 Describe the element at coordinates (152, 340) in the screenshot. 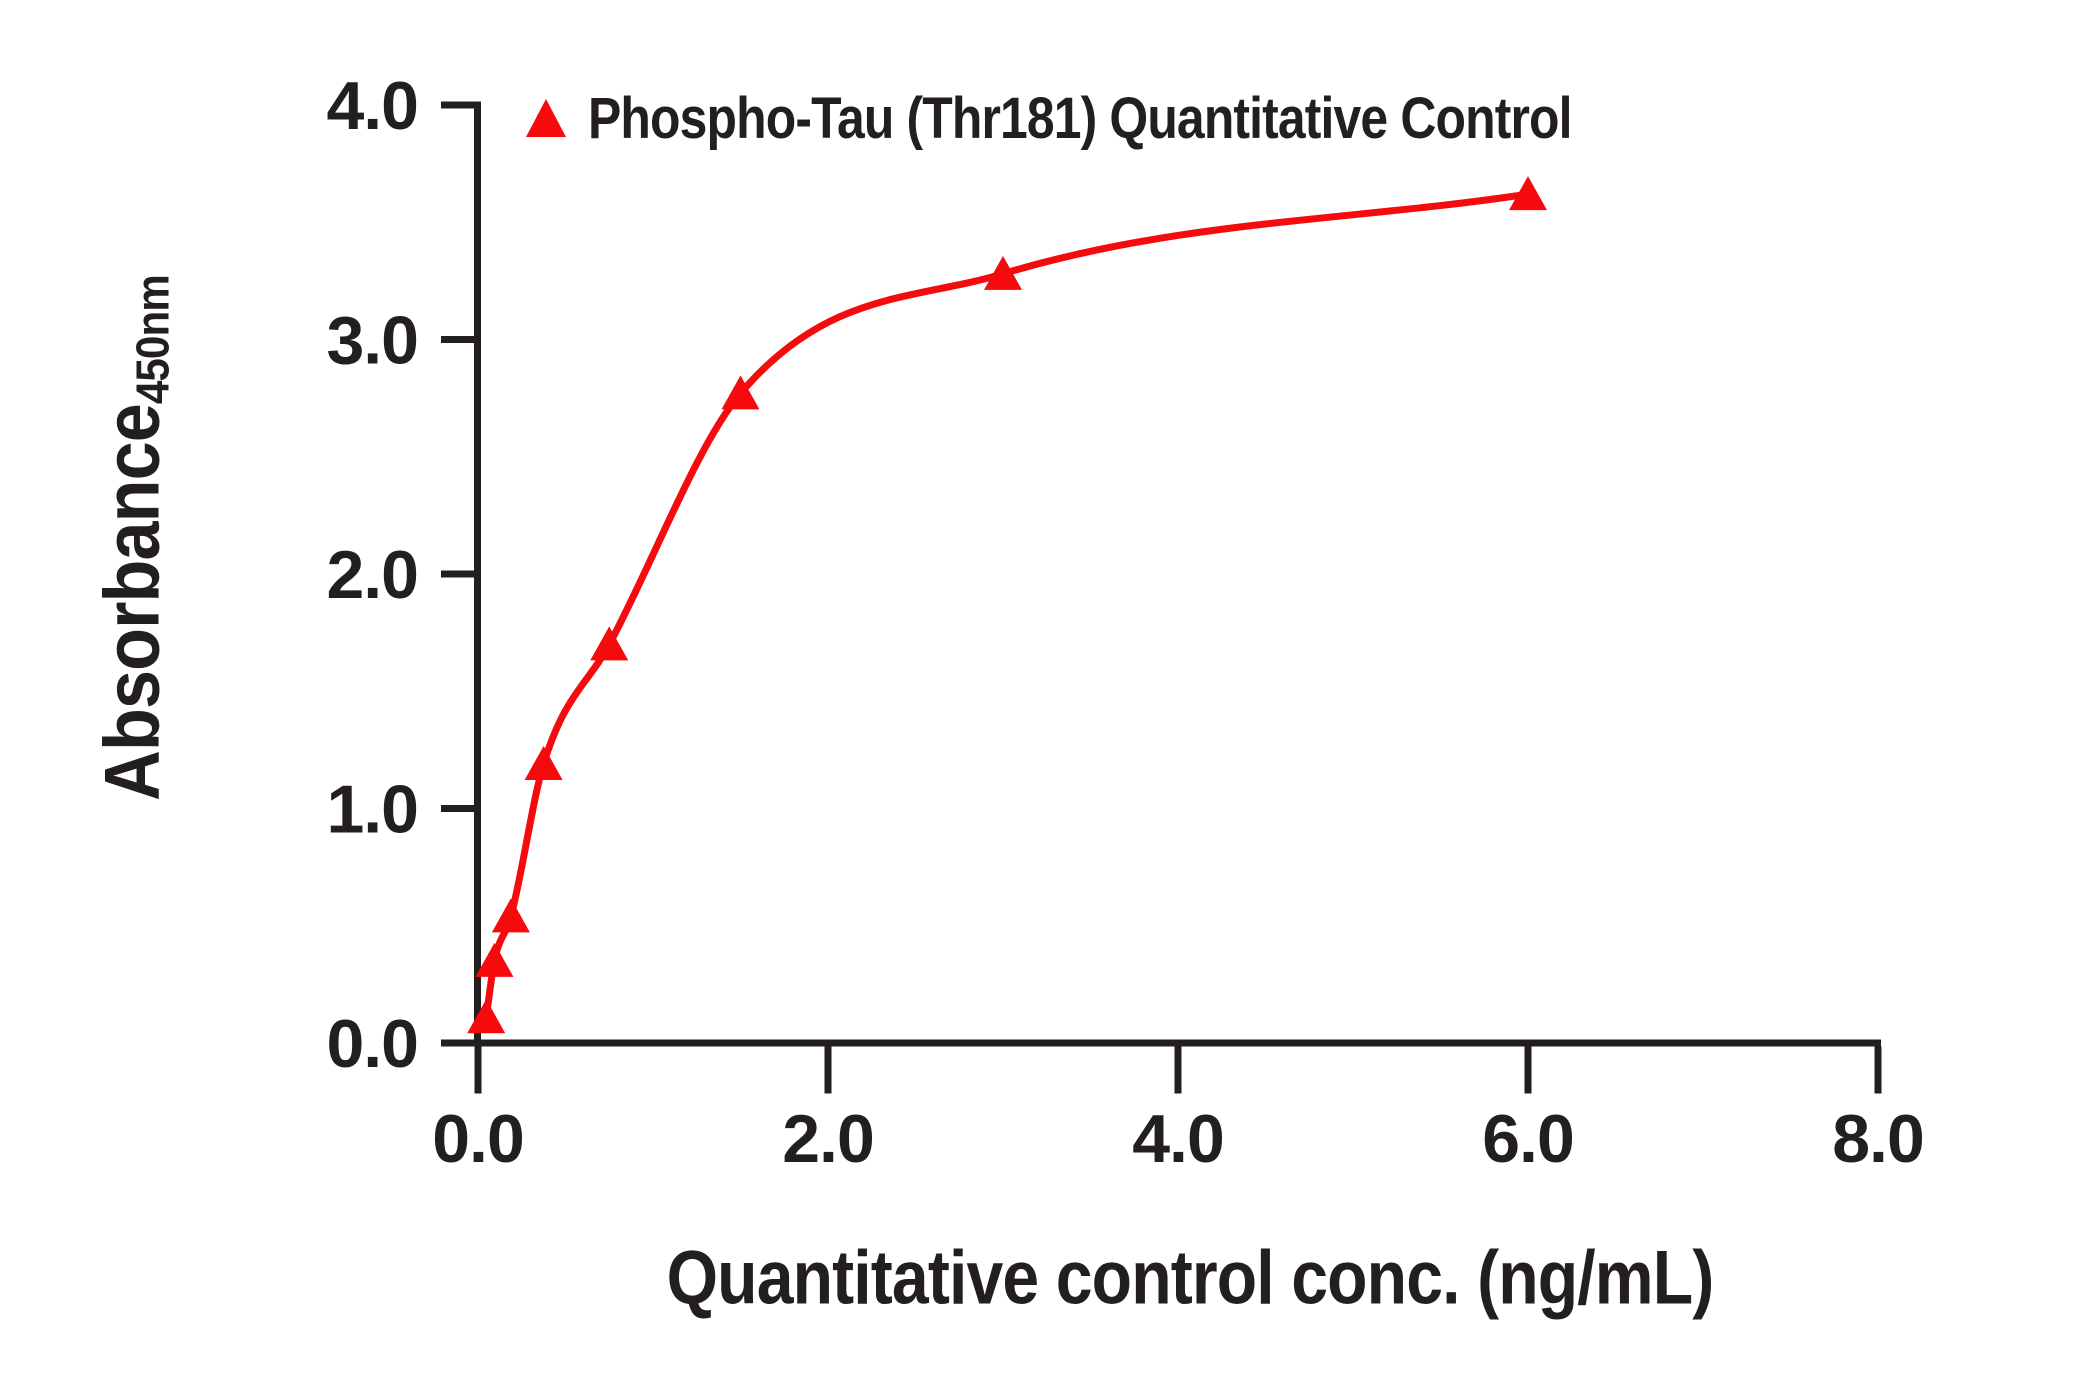

I see `y-axis-title-subscript: 450nm` at that location.